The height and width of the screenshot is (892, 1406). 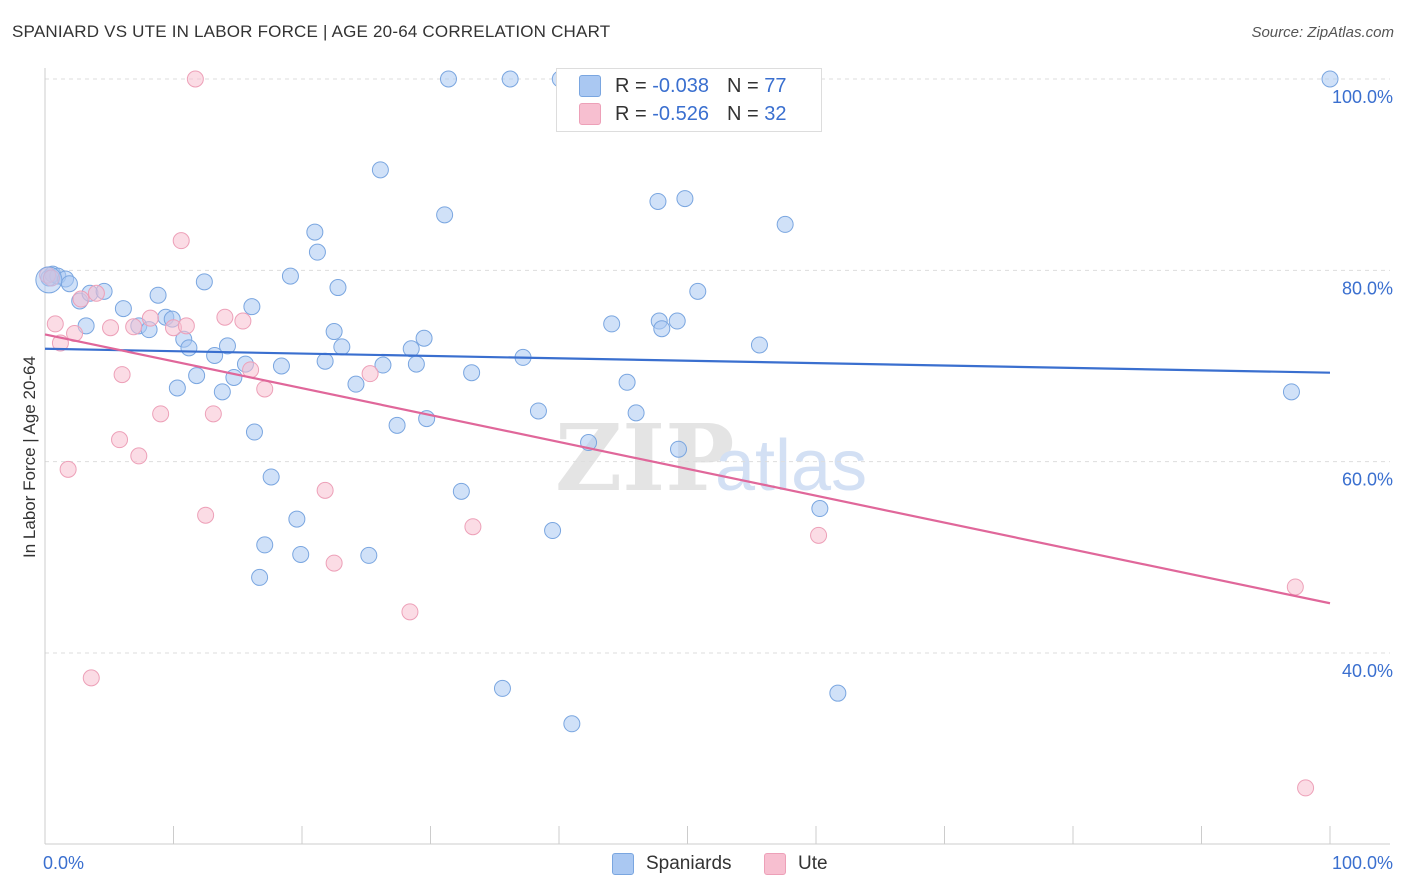 What do you see at coordinates (590, 114) in the screenshot?
I see `legend-swatch-ute` at bounding box center [590, 114].